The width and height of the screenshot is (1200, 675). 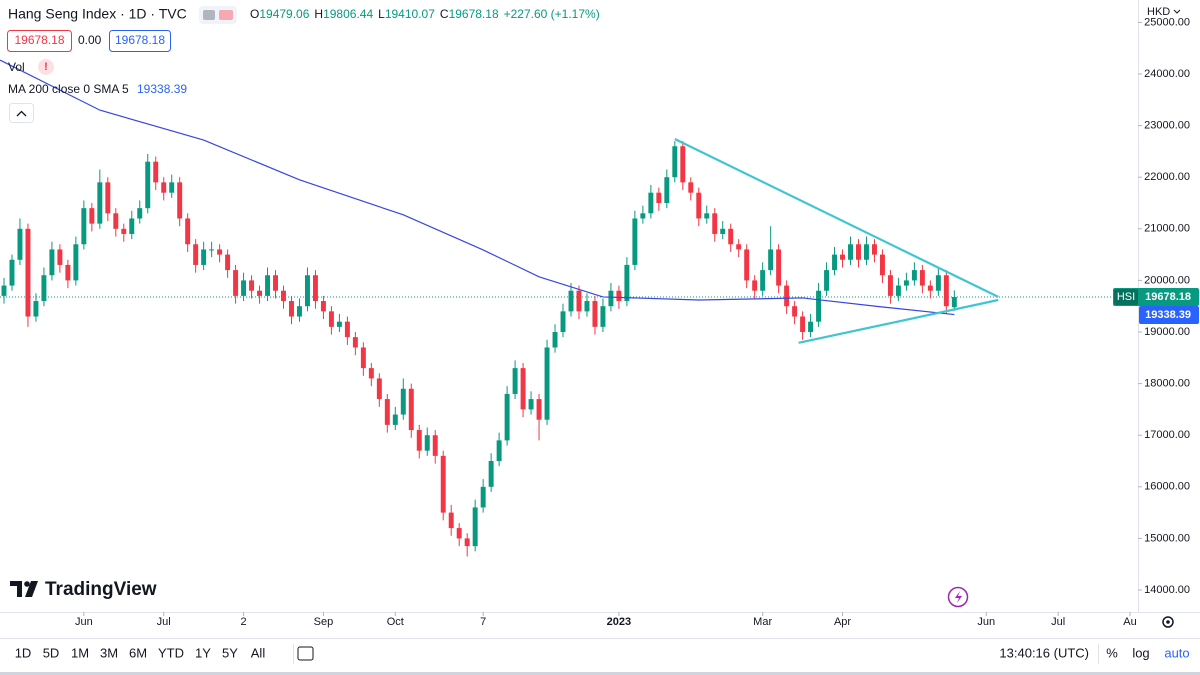 What do you see at coordinates (1169, 315) in the screenshot?
I see `ma-price-box` at bounding box center [1169, 315].